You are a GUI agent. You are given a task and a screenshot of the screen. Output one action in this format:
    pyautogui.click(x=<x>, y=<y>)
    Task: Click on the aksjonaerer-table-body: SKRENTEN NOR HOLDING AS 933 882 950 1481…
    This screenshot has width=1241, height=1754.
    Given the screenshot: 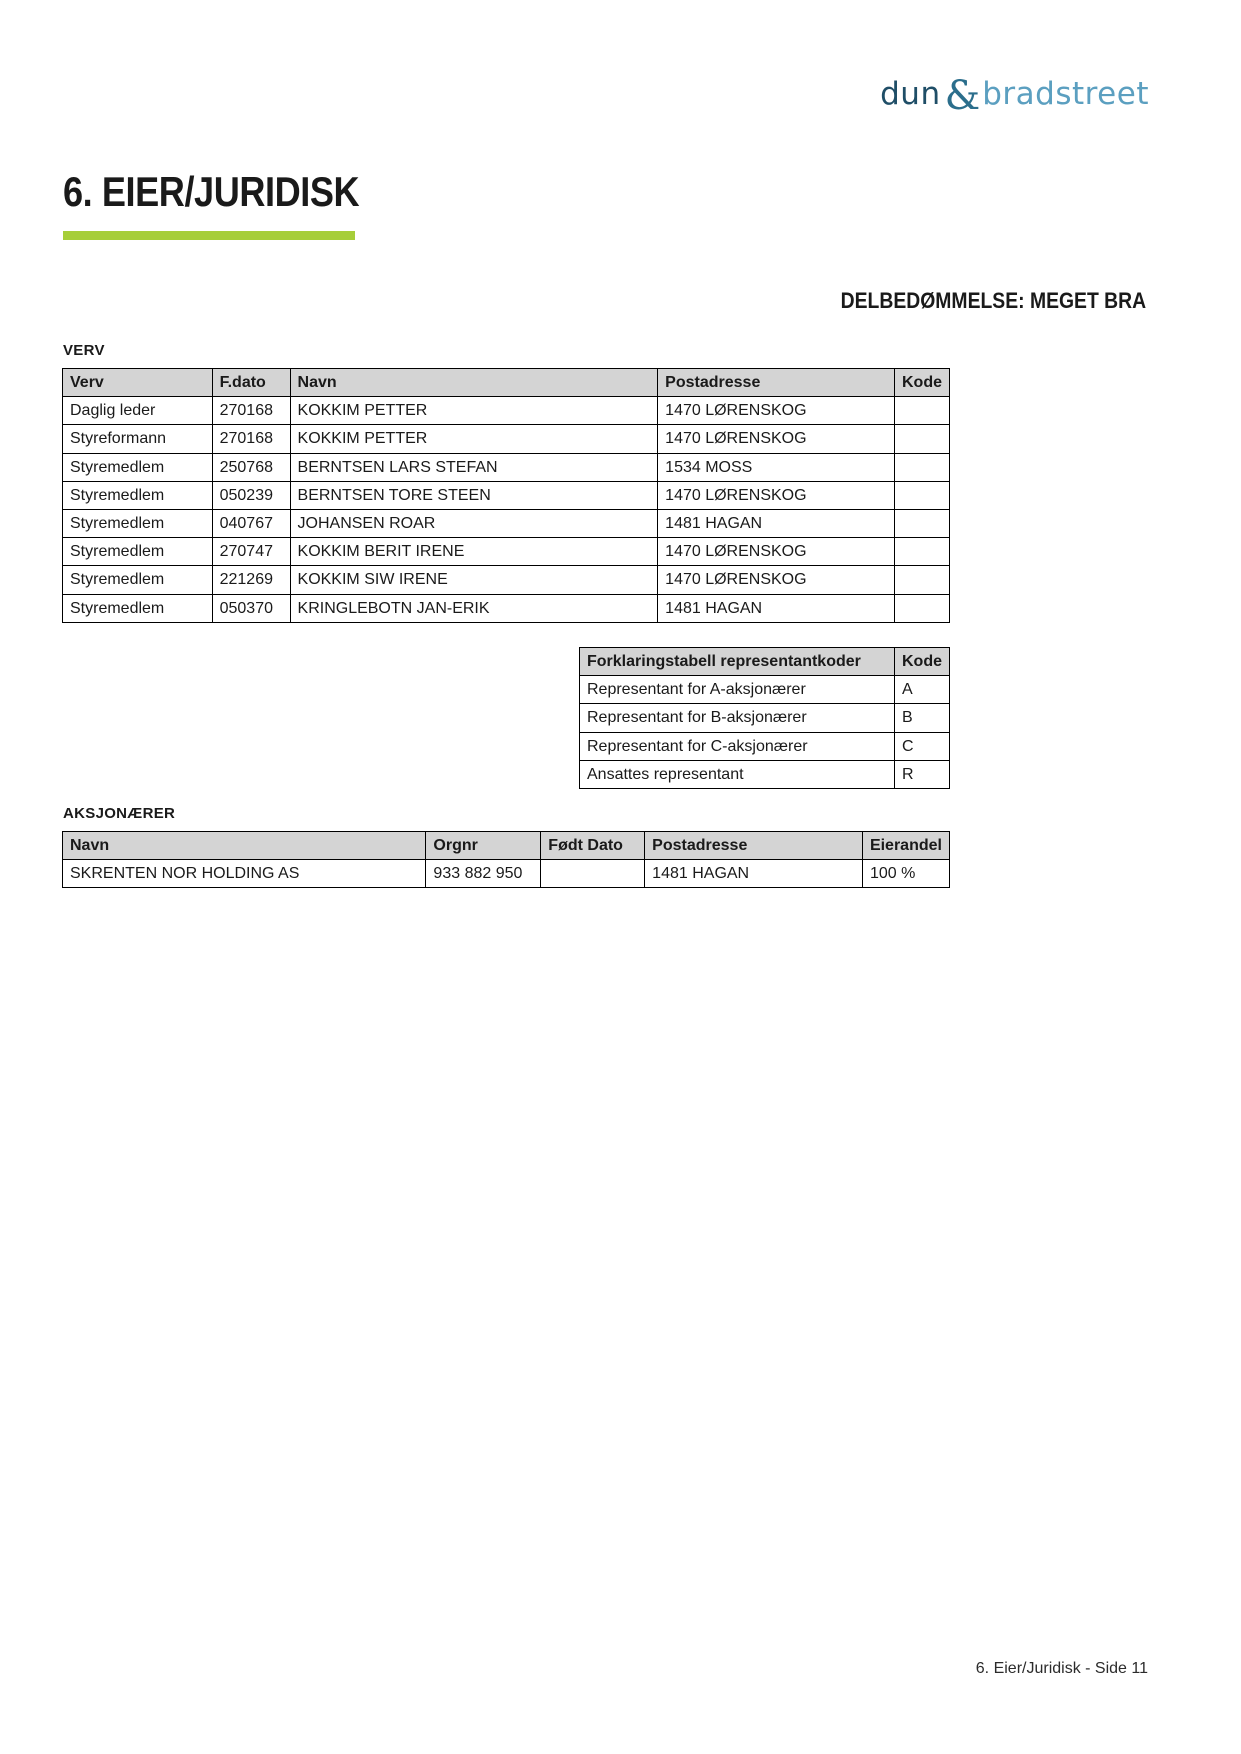 What is the action you would take?
    pyautogui.click(x=506, y=874)
    